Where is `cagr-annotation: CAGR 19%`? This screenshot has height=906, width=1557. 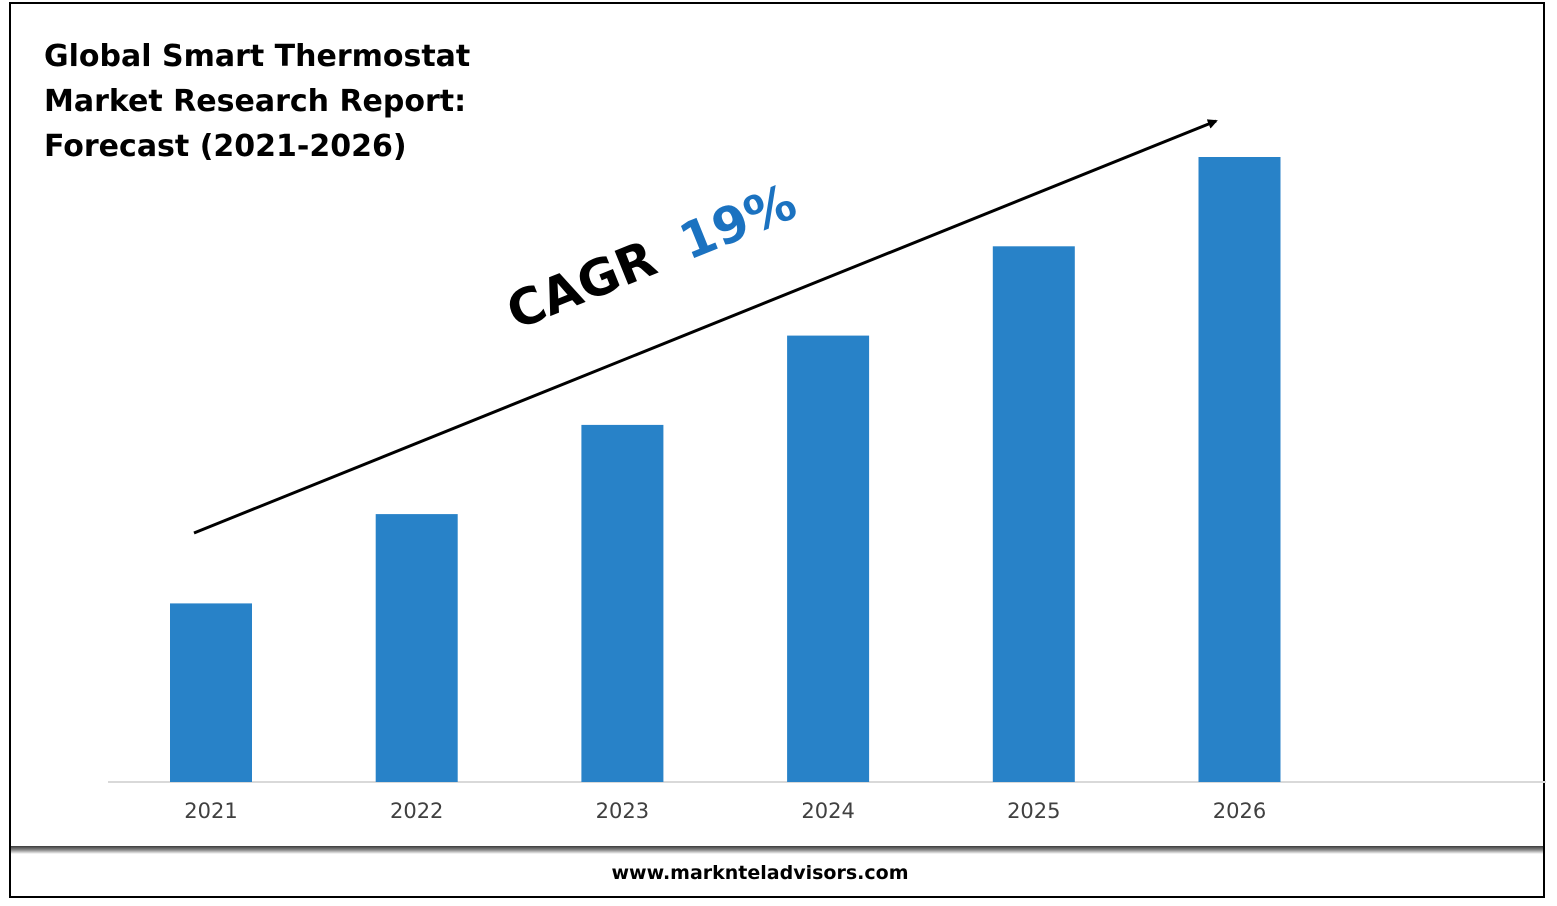
cagr-annotation: CAGR 19% is located at coordinates (651, 257).